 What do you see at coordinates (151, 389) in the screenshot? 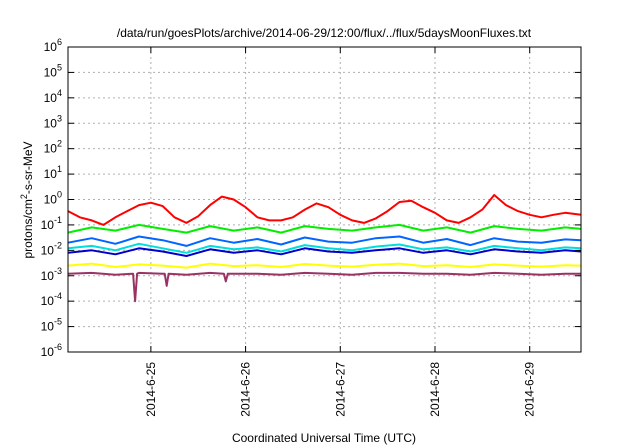
I see `x-tick-label: 2014-6-25` at bounding box center [151, 389].